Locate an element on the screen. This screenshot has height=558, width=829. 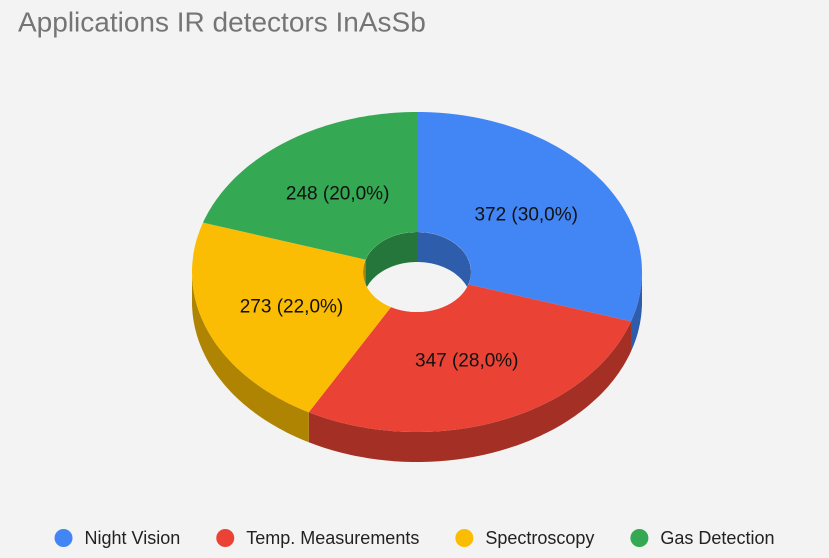
data-label: 248 (20,0%) is located at coordinates (338, 193).